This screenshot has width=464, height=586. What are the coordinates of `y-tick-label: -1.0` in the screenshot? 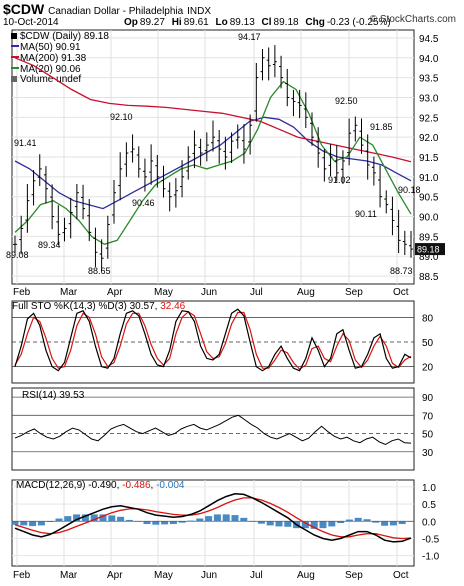 It's located at (431, 557).